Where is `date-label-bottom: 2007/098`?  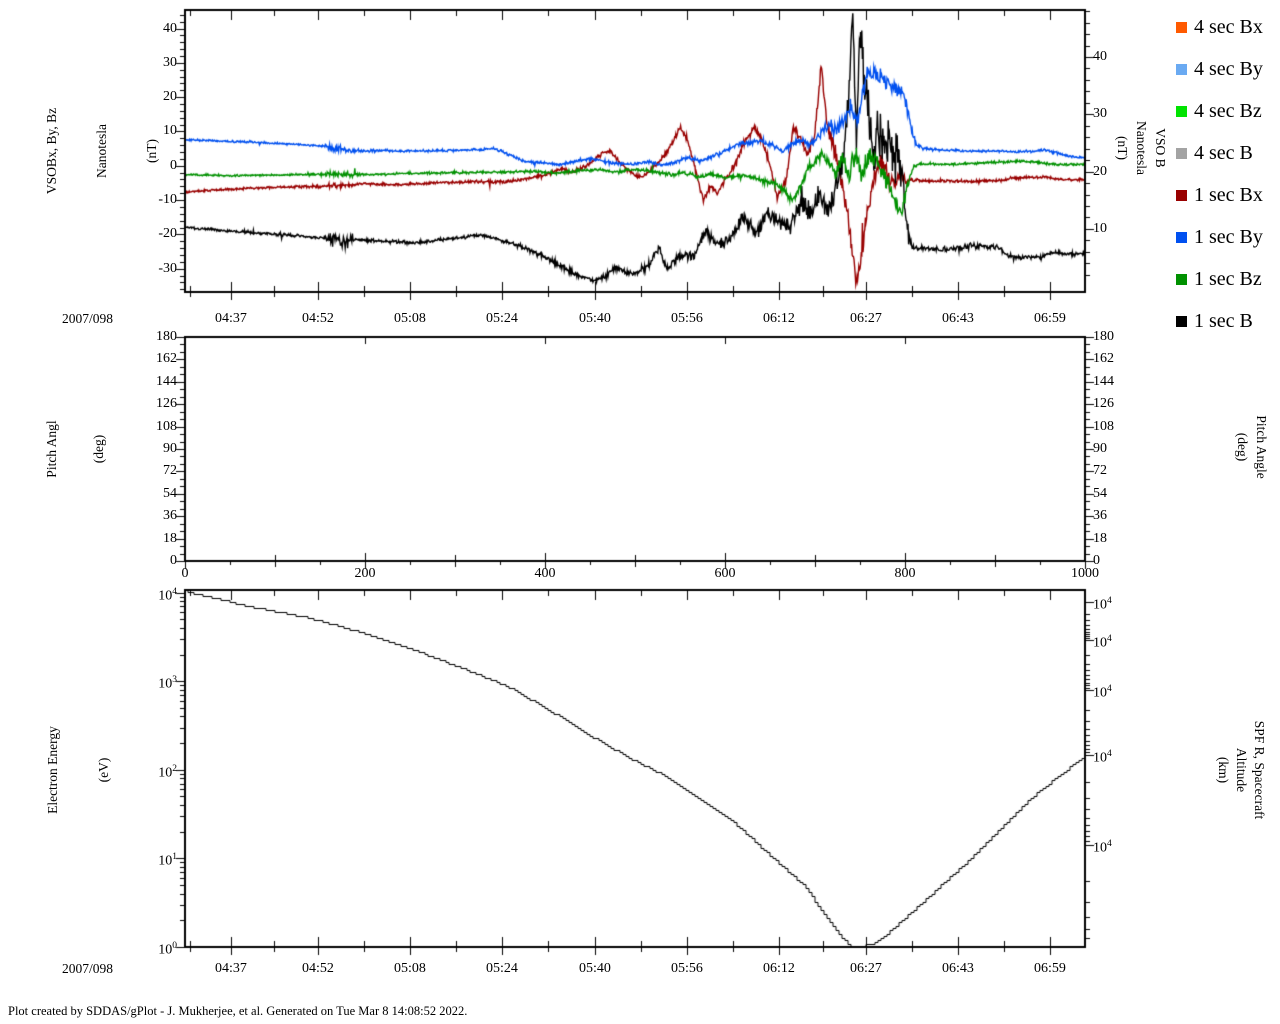
date-label-bottom: 2007/098 is located at coordinates (88, 968).